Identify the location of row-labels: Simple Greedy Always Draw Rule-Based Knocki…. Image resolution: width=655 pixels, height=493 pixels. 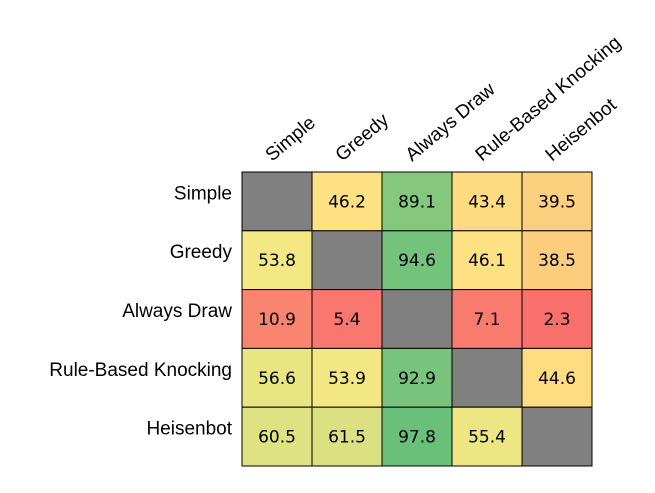
(140, 311).